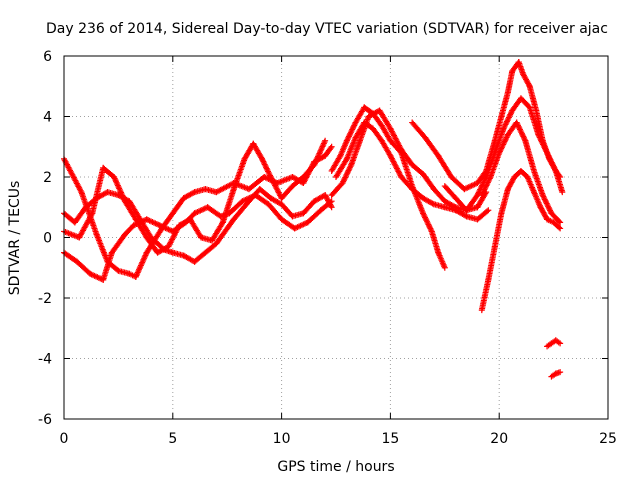 This screenshot has width=640, height=480. I want to click on x-tick-label: 15, so click(390, 439).